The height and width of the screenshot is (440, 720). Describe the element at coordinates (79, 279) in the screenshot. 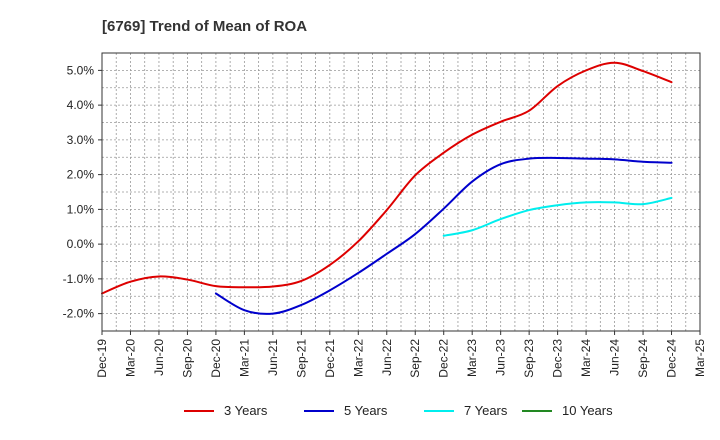

I see `y-tick-label: -1.0%` at that location.